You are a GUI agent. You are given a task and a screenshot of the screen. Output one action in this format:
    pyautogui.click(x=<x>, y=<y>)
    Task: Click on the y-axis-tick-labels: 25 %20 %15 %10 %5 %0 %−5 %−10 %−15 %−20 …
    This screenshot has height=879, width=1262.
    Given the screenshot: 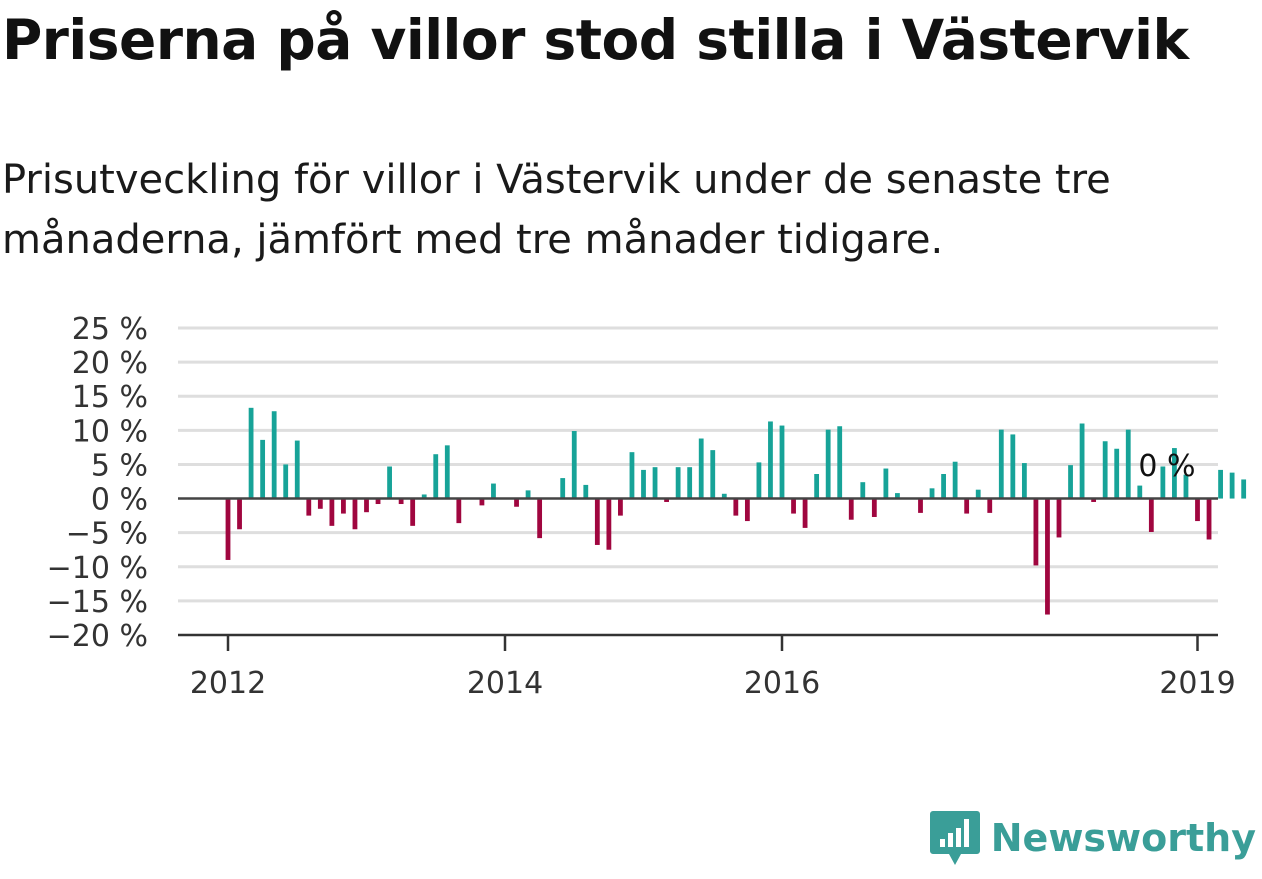 What is the action you would take?
    pyautogui.click(x=97, y=483)
    